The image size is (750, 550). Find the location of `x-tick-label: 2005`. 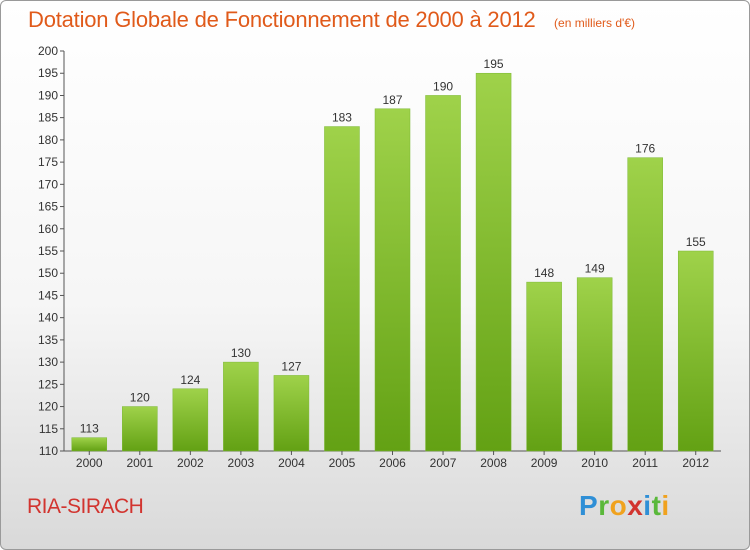

x-tick-label: 2005 is located at coordinates (342, 463).